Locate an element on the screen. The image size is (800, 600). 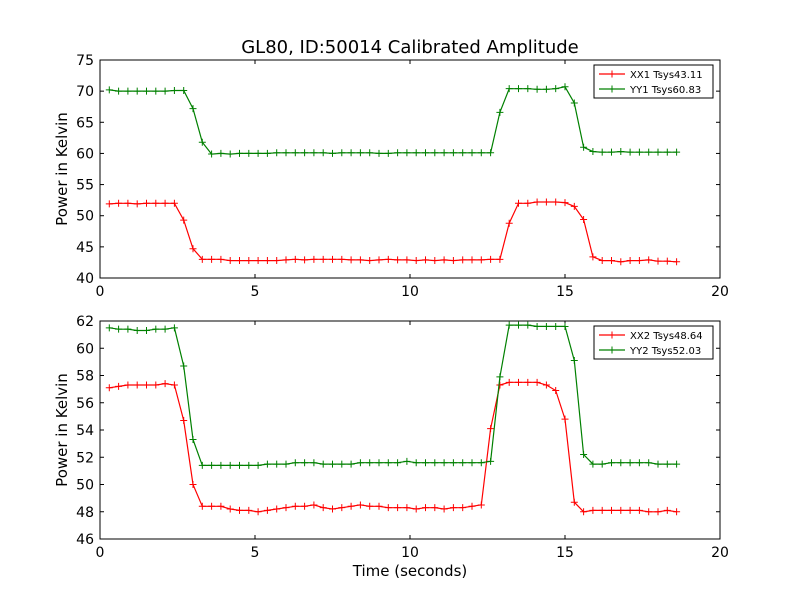
legend-label: YY2 Tsys52.03 is located at coordinates (665, 351).